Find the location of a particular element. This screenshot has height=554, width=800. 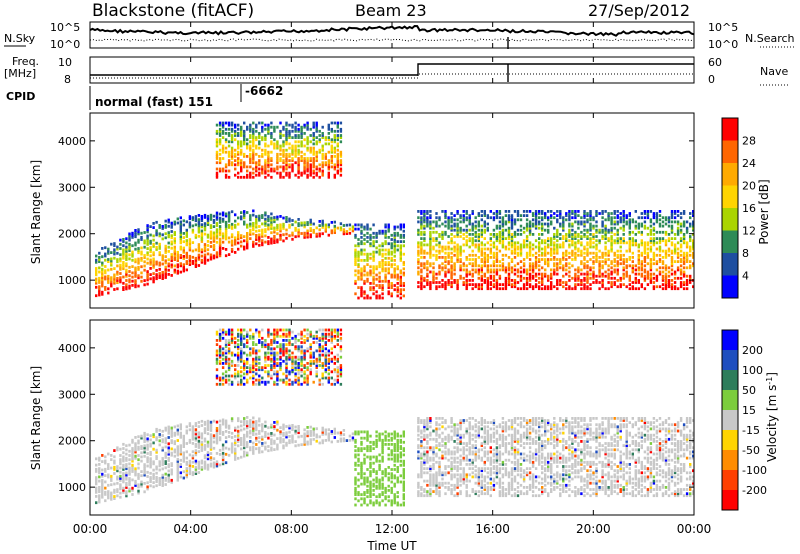

noise-tick-bottom-left: 10^0 is located at coordinates (65, 44).